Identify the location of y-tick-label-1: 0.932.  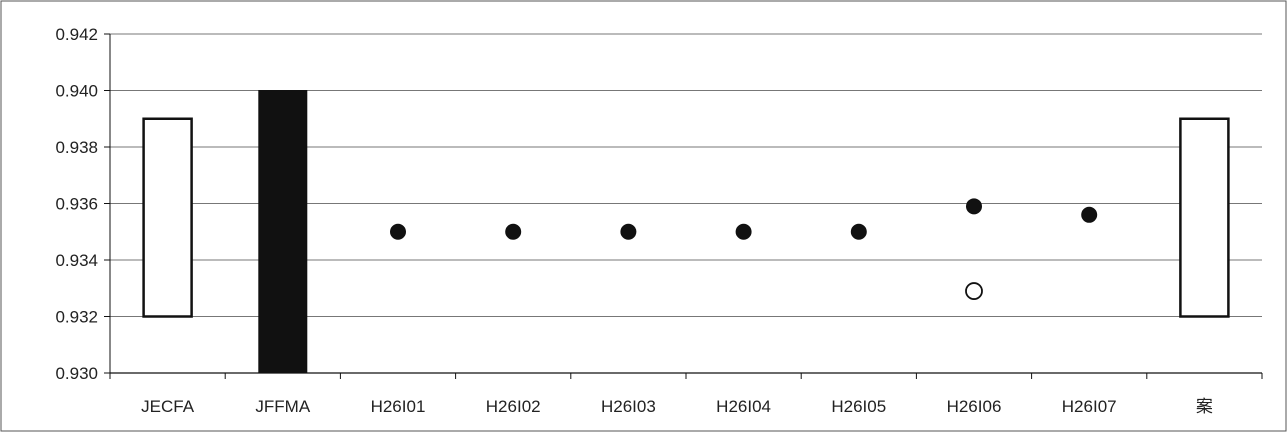
(76, 317).